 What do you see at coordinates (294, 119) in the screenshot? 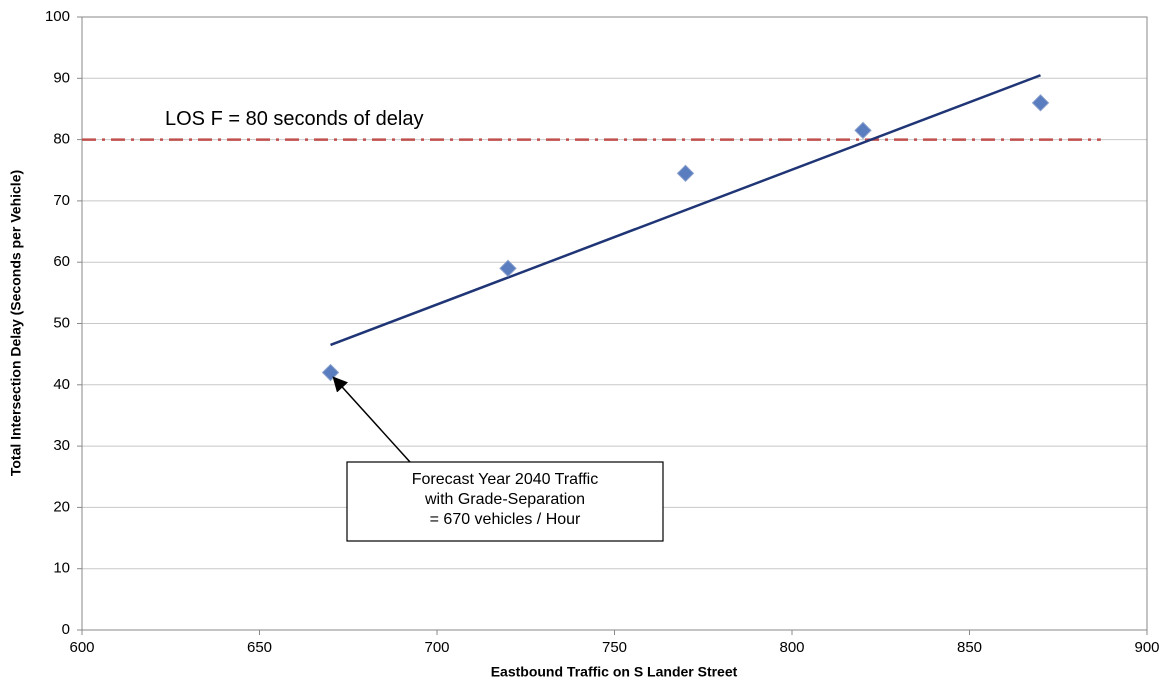
I see `threshold-label: LOS F = 80 seconds of delay` at bounding box center [294, 119].